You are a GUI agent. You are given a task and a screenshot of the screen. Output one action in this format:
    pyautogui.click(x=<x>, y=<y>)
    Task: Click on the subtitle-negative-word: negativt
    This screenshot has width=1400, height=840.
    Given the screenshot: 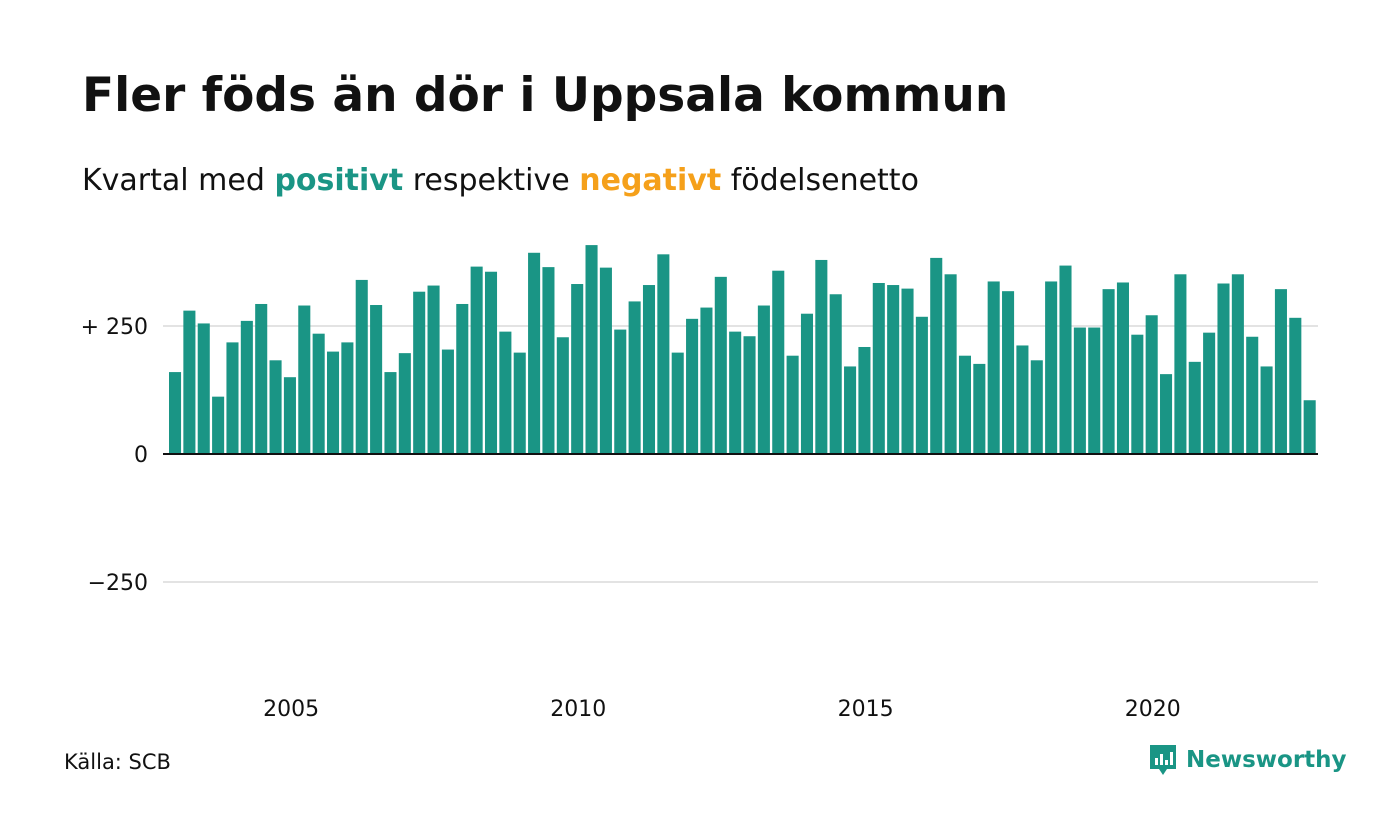 What is the action you would take?
    pyautogui.click(x=650, y=180)
    